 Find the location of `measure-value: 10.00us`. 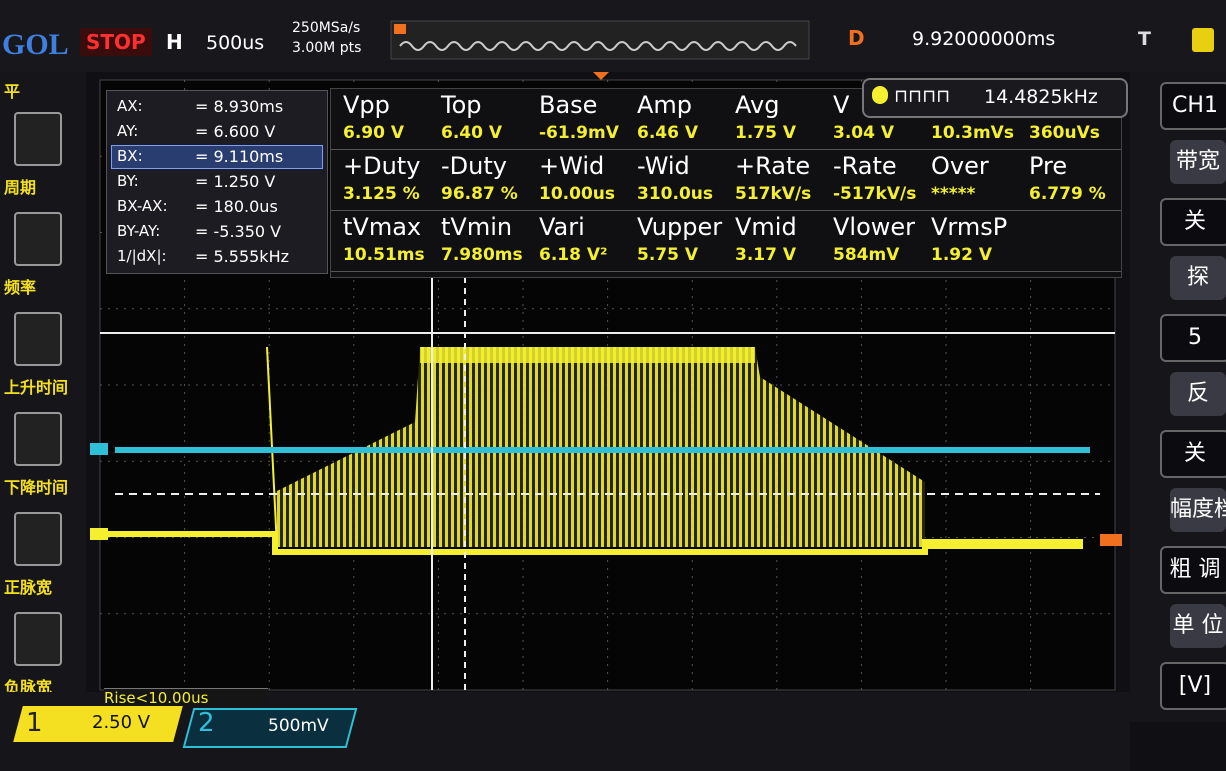

measure-value: 10.00us is located at coordinates (577, 194).